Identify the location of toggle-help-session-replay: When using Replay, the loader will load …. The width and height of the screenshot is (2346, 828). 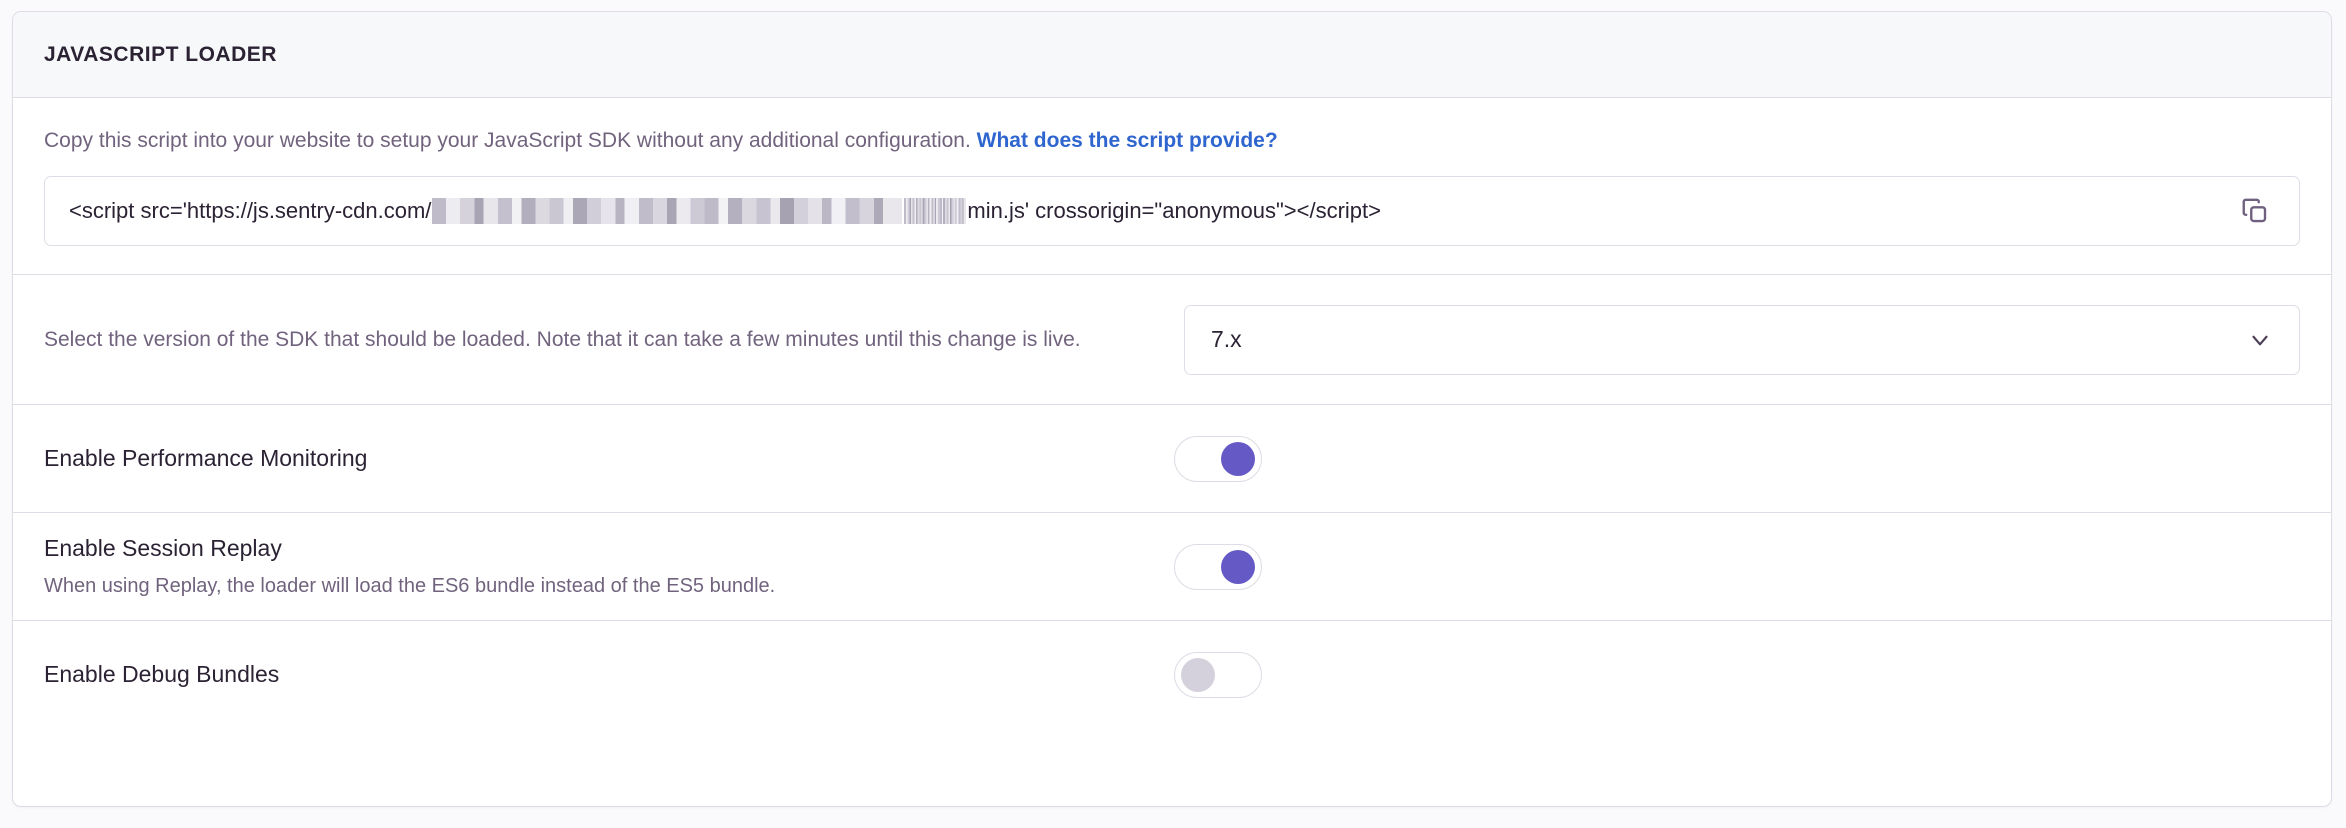
(410, 585).